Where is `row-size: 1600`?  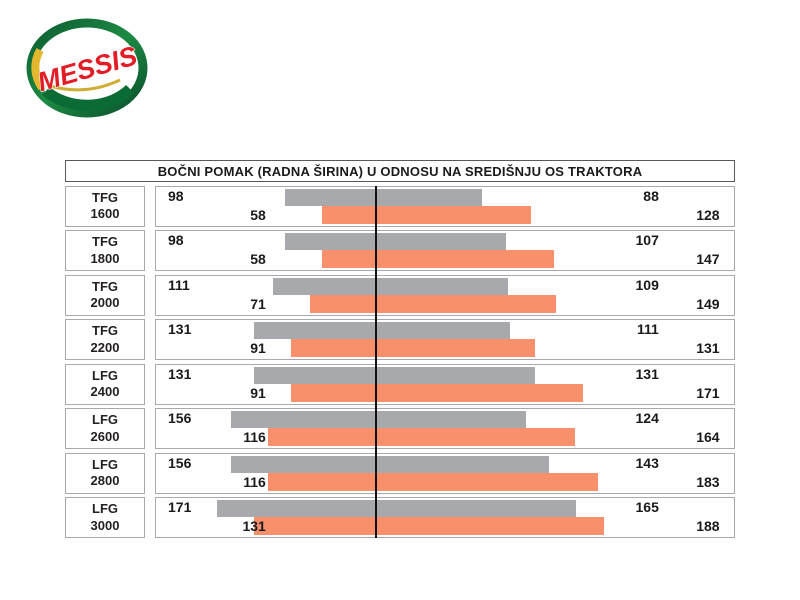 row-size: 1600 is located at coordinates (105, 213).